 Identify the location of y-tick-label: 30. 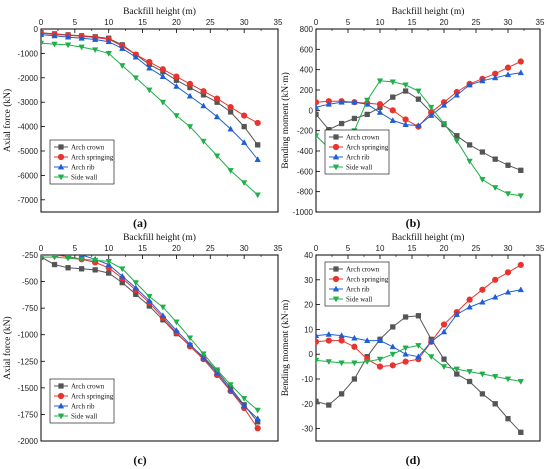
(308, 280).